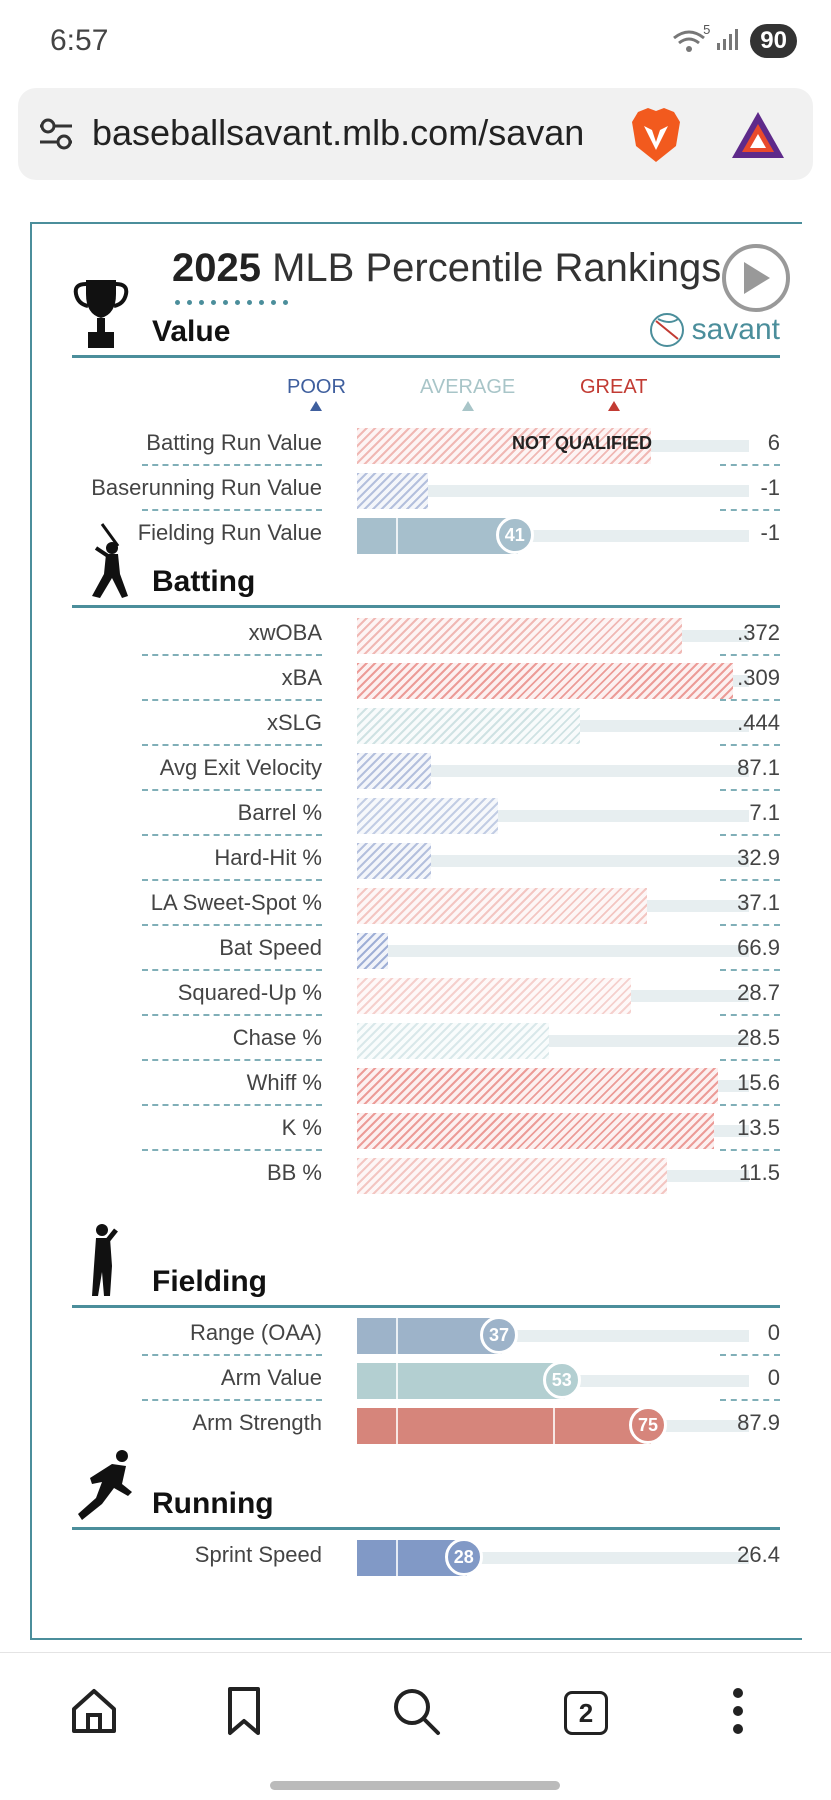  I want to click on metric-label: Arm Strength, so click(257, 1422).